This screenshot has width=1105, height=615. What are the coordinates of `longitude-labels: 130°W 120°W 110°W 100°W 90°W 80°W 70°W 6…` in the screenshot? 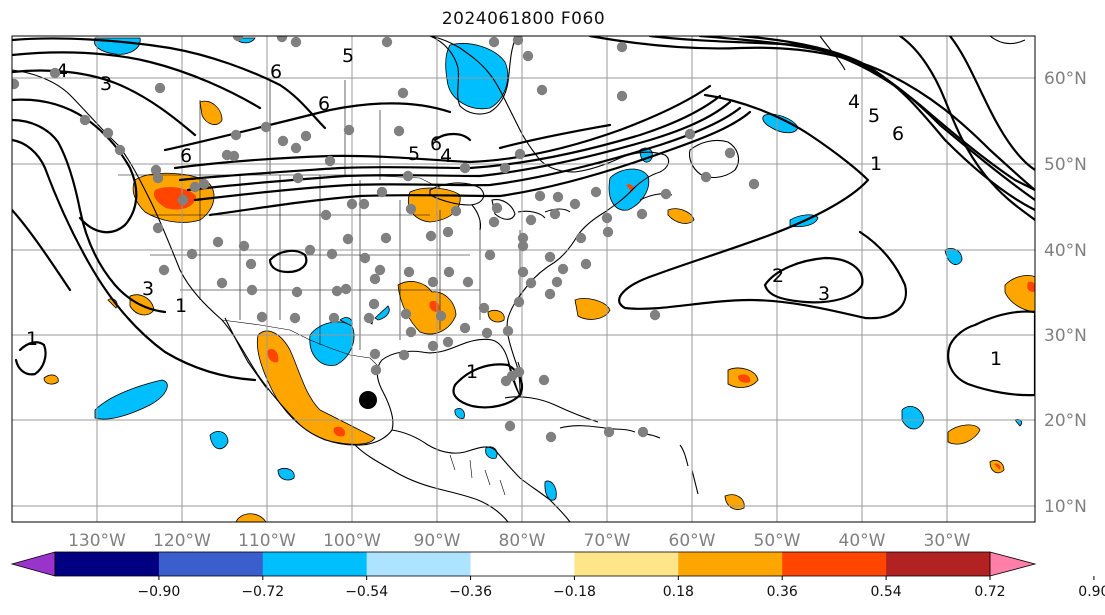 It's located at (519, 541).